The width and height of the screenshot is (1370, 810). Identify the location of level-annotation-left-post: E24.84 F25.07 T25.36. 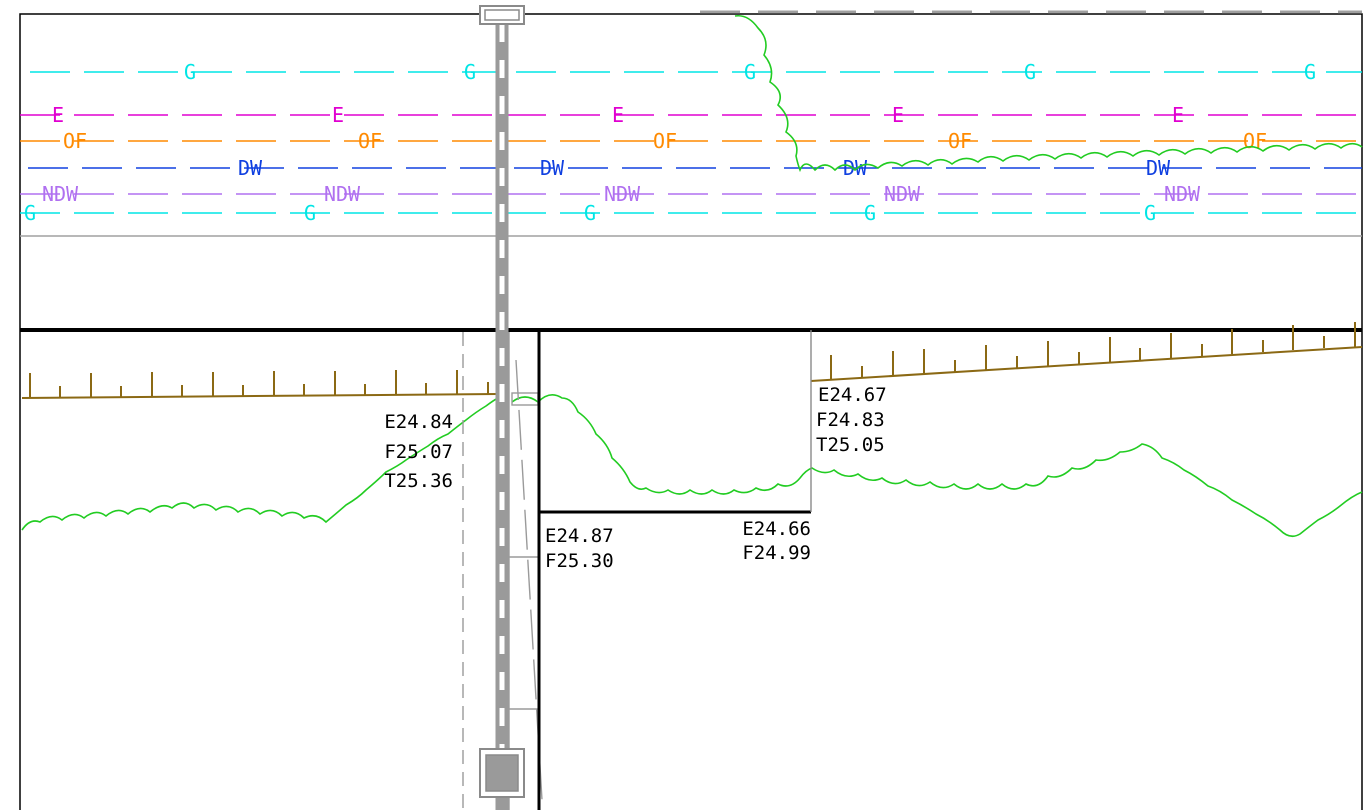
(418, 451).